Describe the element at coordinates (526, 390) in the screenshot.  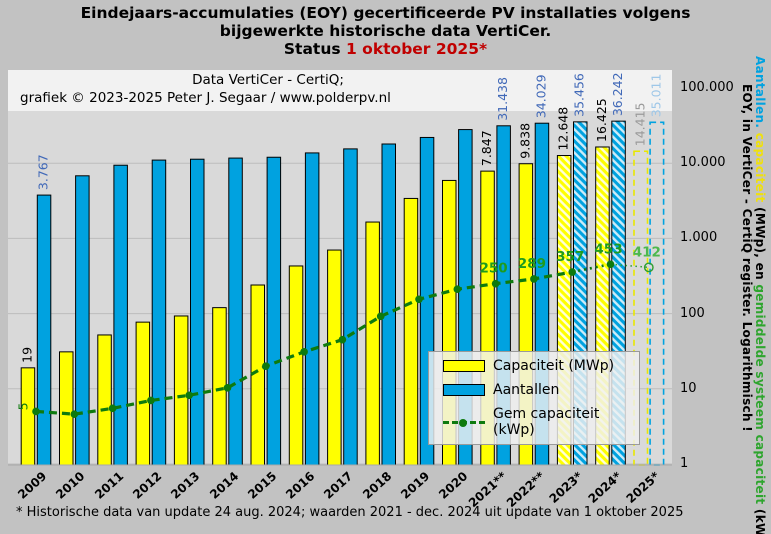
I see `legend-label-aantallen: Aantallen` at that location.